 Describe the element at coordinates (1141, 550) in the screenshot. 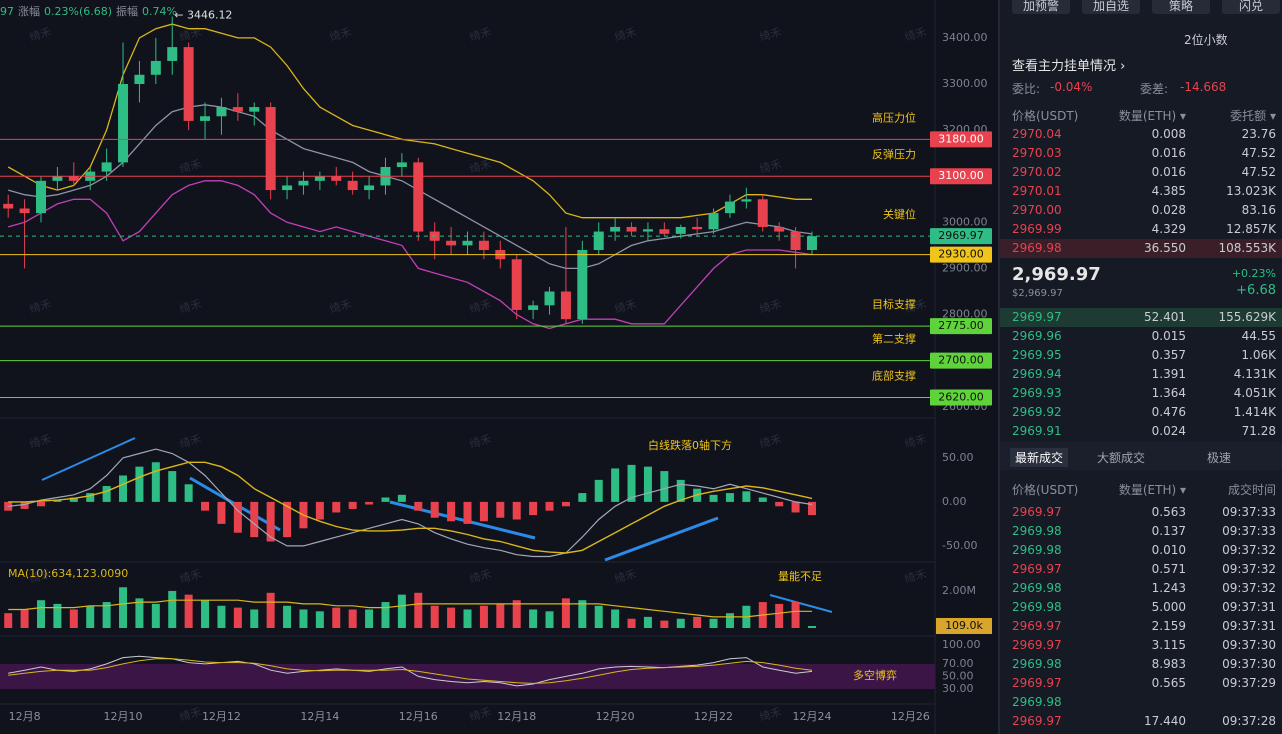

I see `trade-row: 2969.98 0.010 09:37:32` at that location.